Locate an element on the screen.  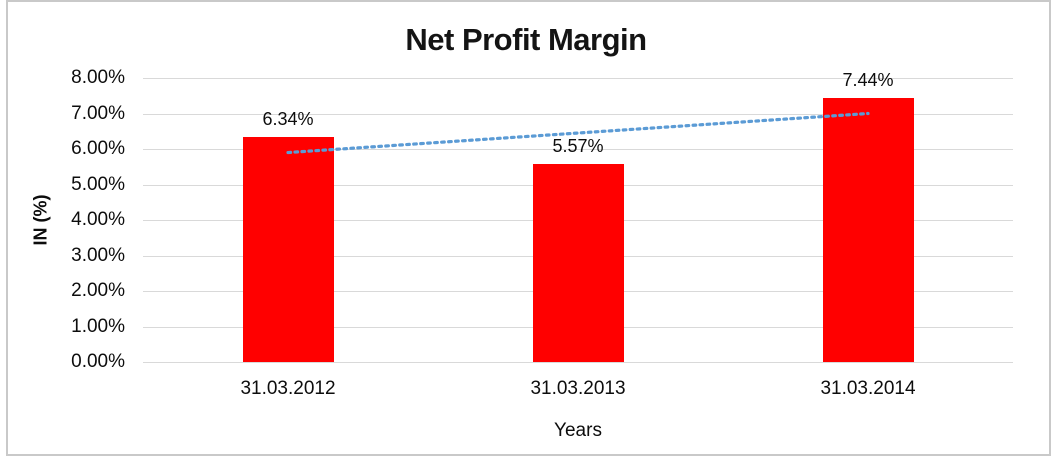
data-label: 5.57% is located at coordinates (578, 146).